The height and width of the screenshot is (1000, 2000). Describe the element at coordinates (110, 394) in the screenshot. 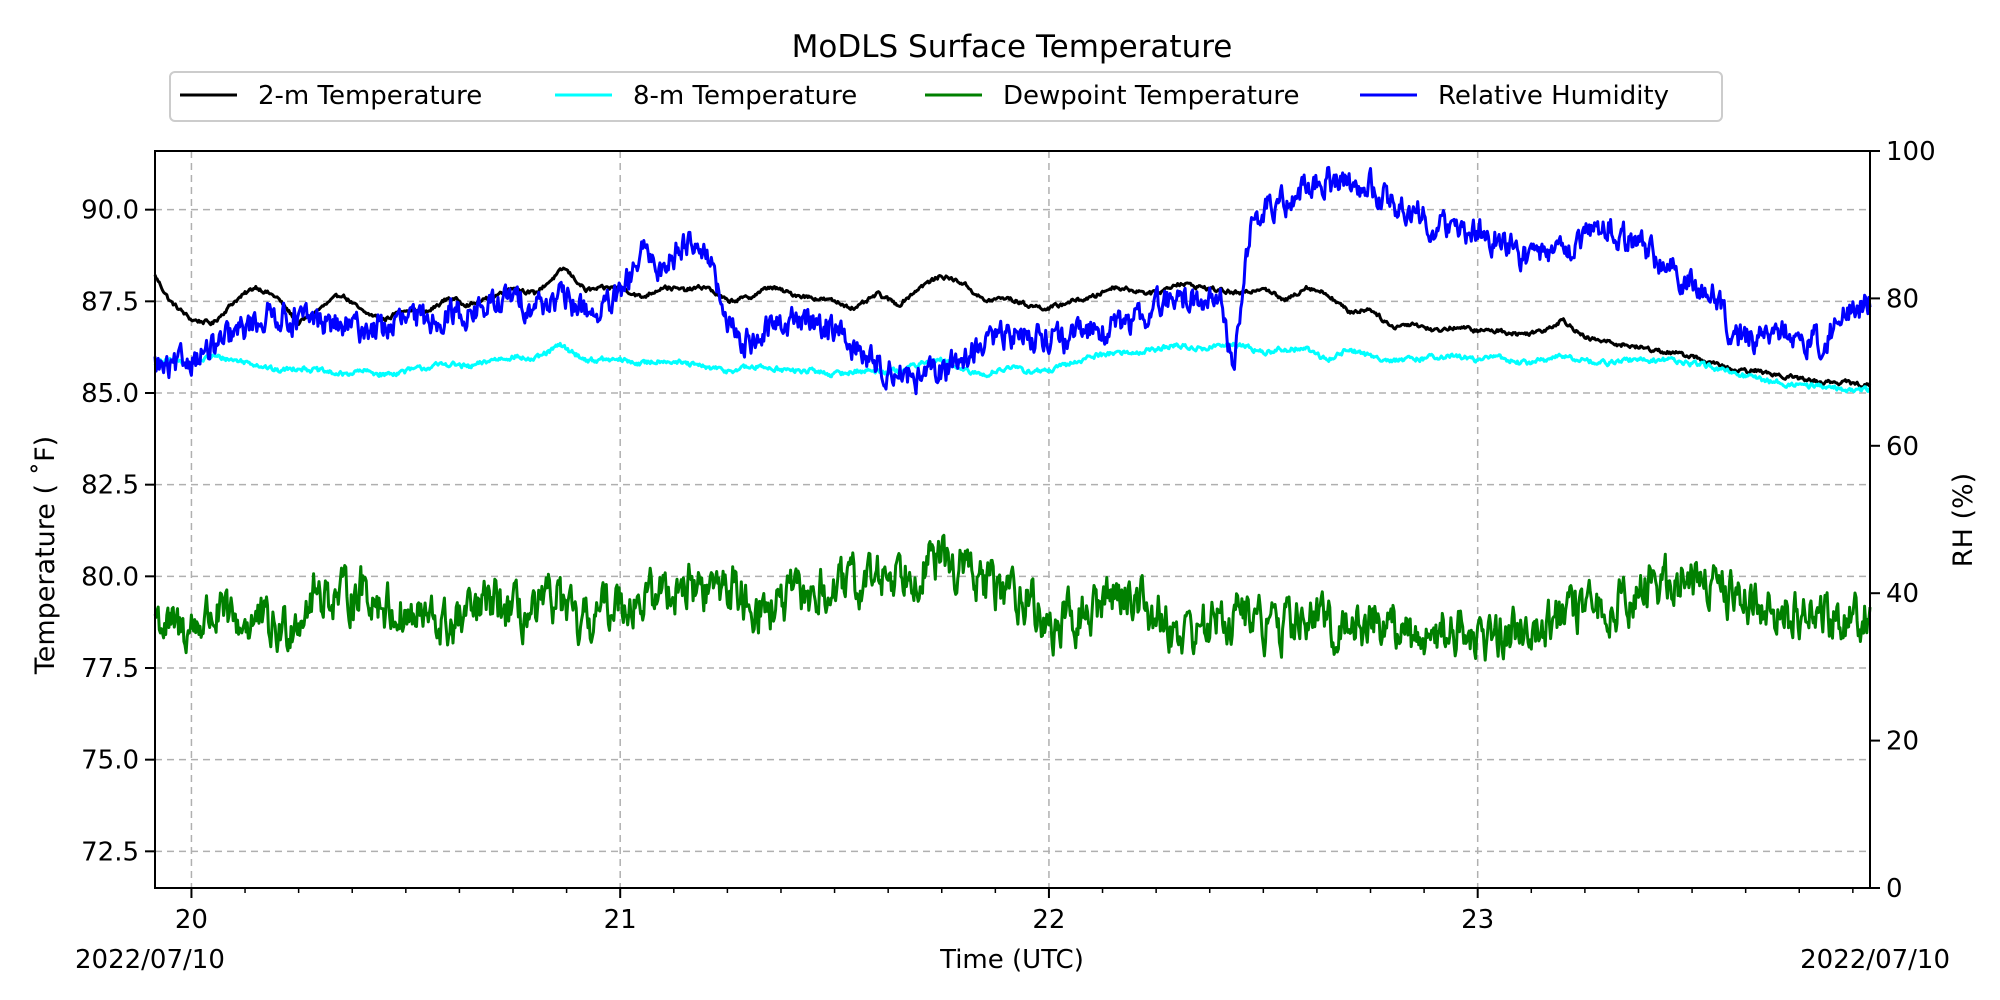

I see `y-tick-label: 85.0` at that location.